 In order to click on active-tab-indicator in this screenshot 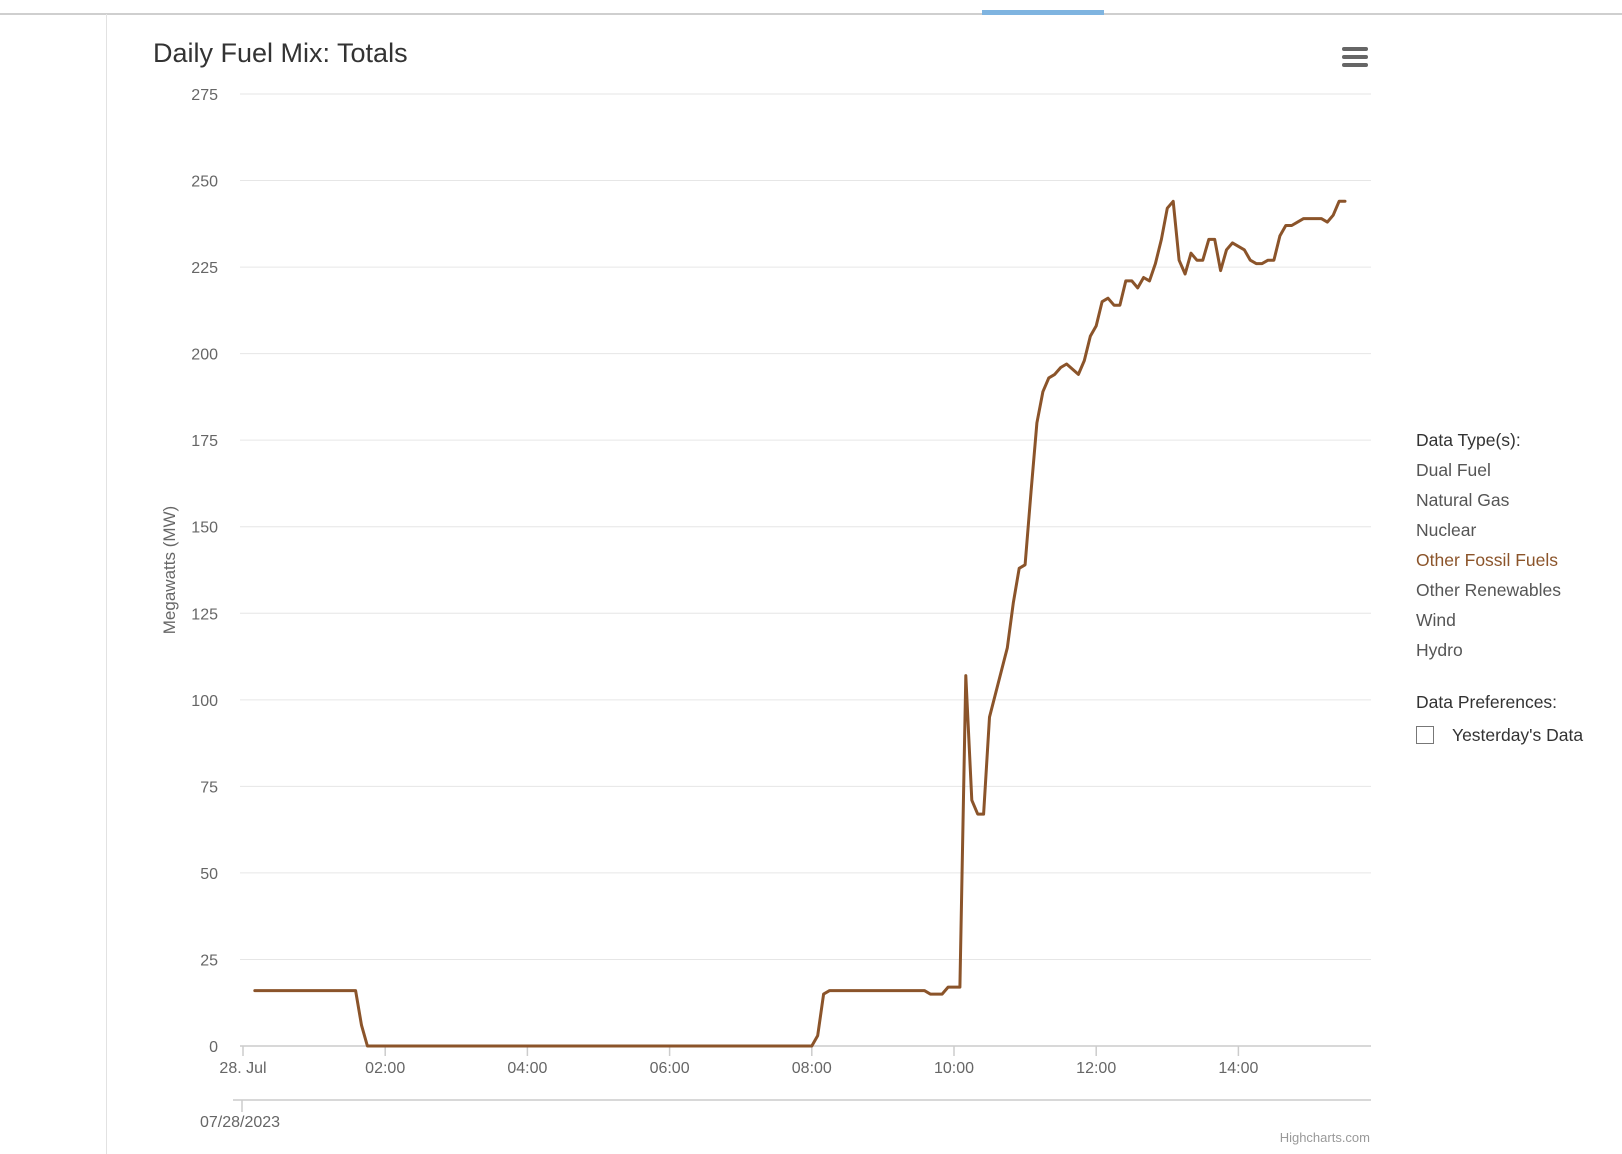, I will do `click(1043, 12)`.